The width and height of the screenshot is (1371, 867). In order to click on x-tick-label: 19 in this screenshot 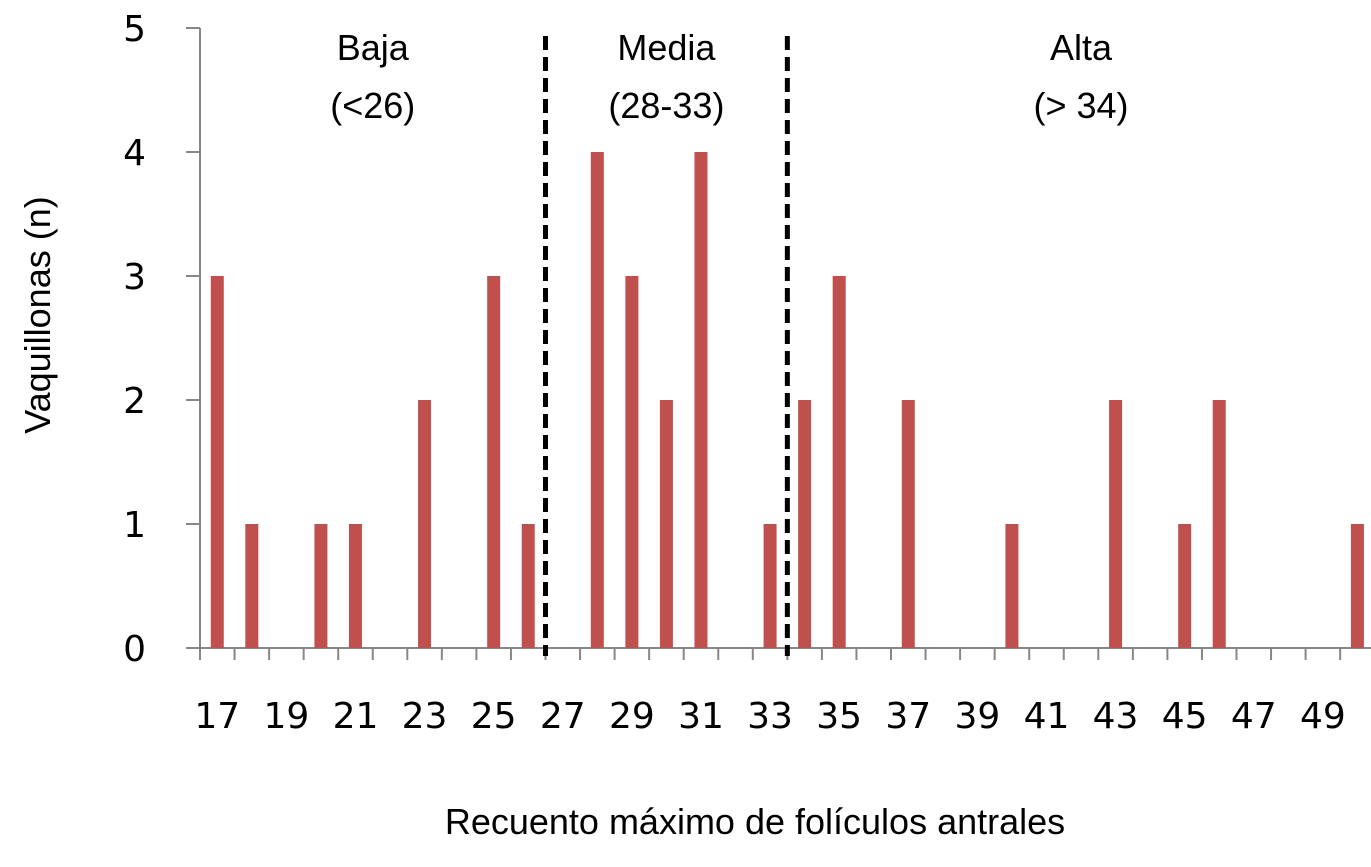, I will do `click(286, 716)`.